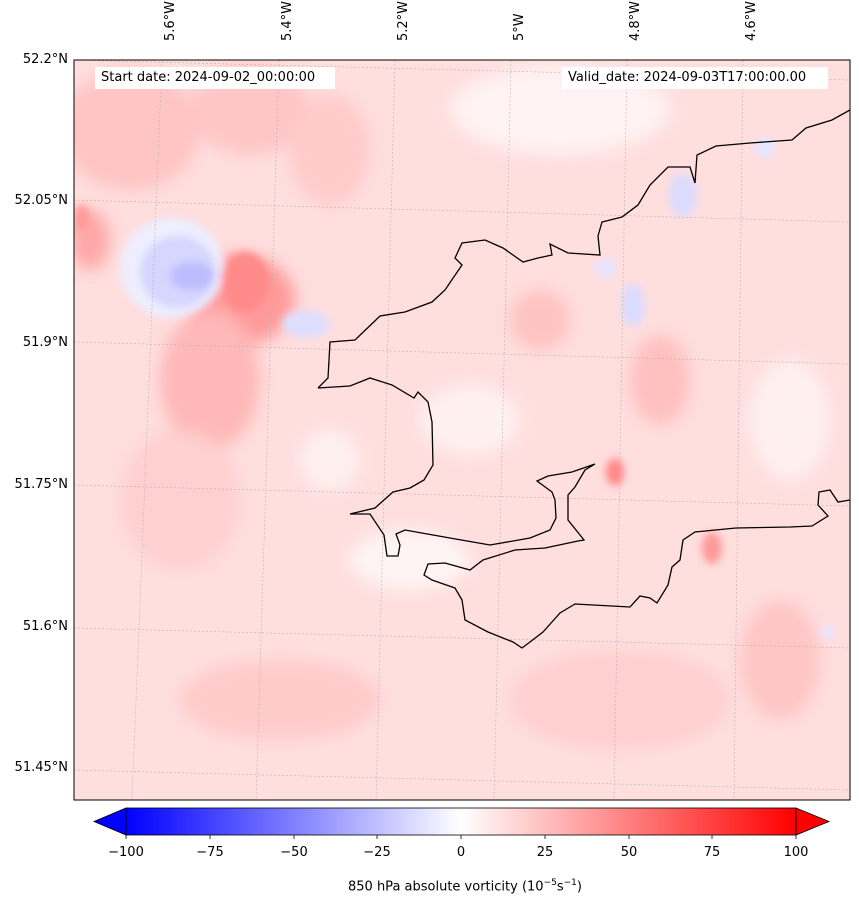 This screenshot has height=908, width=859. I want to click on lon-tick: 5.2°W, so click(403, 20).